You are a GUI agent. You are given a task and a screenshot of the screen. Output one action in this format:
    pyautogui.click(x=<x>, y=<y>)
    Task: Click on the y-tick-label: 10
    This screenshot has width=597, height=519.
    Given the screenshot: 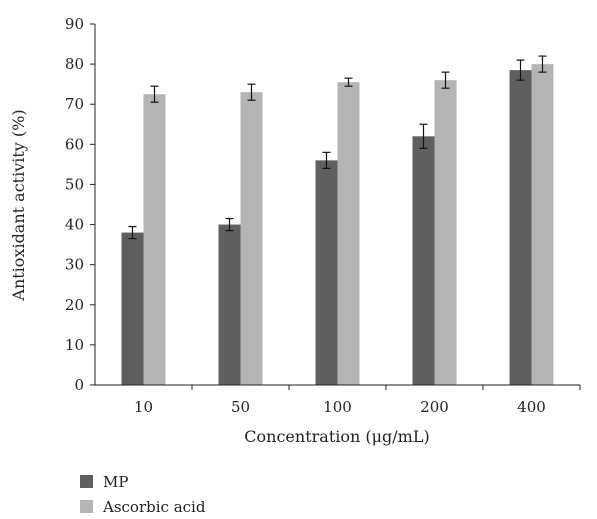 What is the action you would take?
    pyautogui.click(x=74, y=345)
    